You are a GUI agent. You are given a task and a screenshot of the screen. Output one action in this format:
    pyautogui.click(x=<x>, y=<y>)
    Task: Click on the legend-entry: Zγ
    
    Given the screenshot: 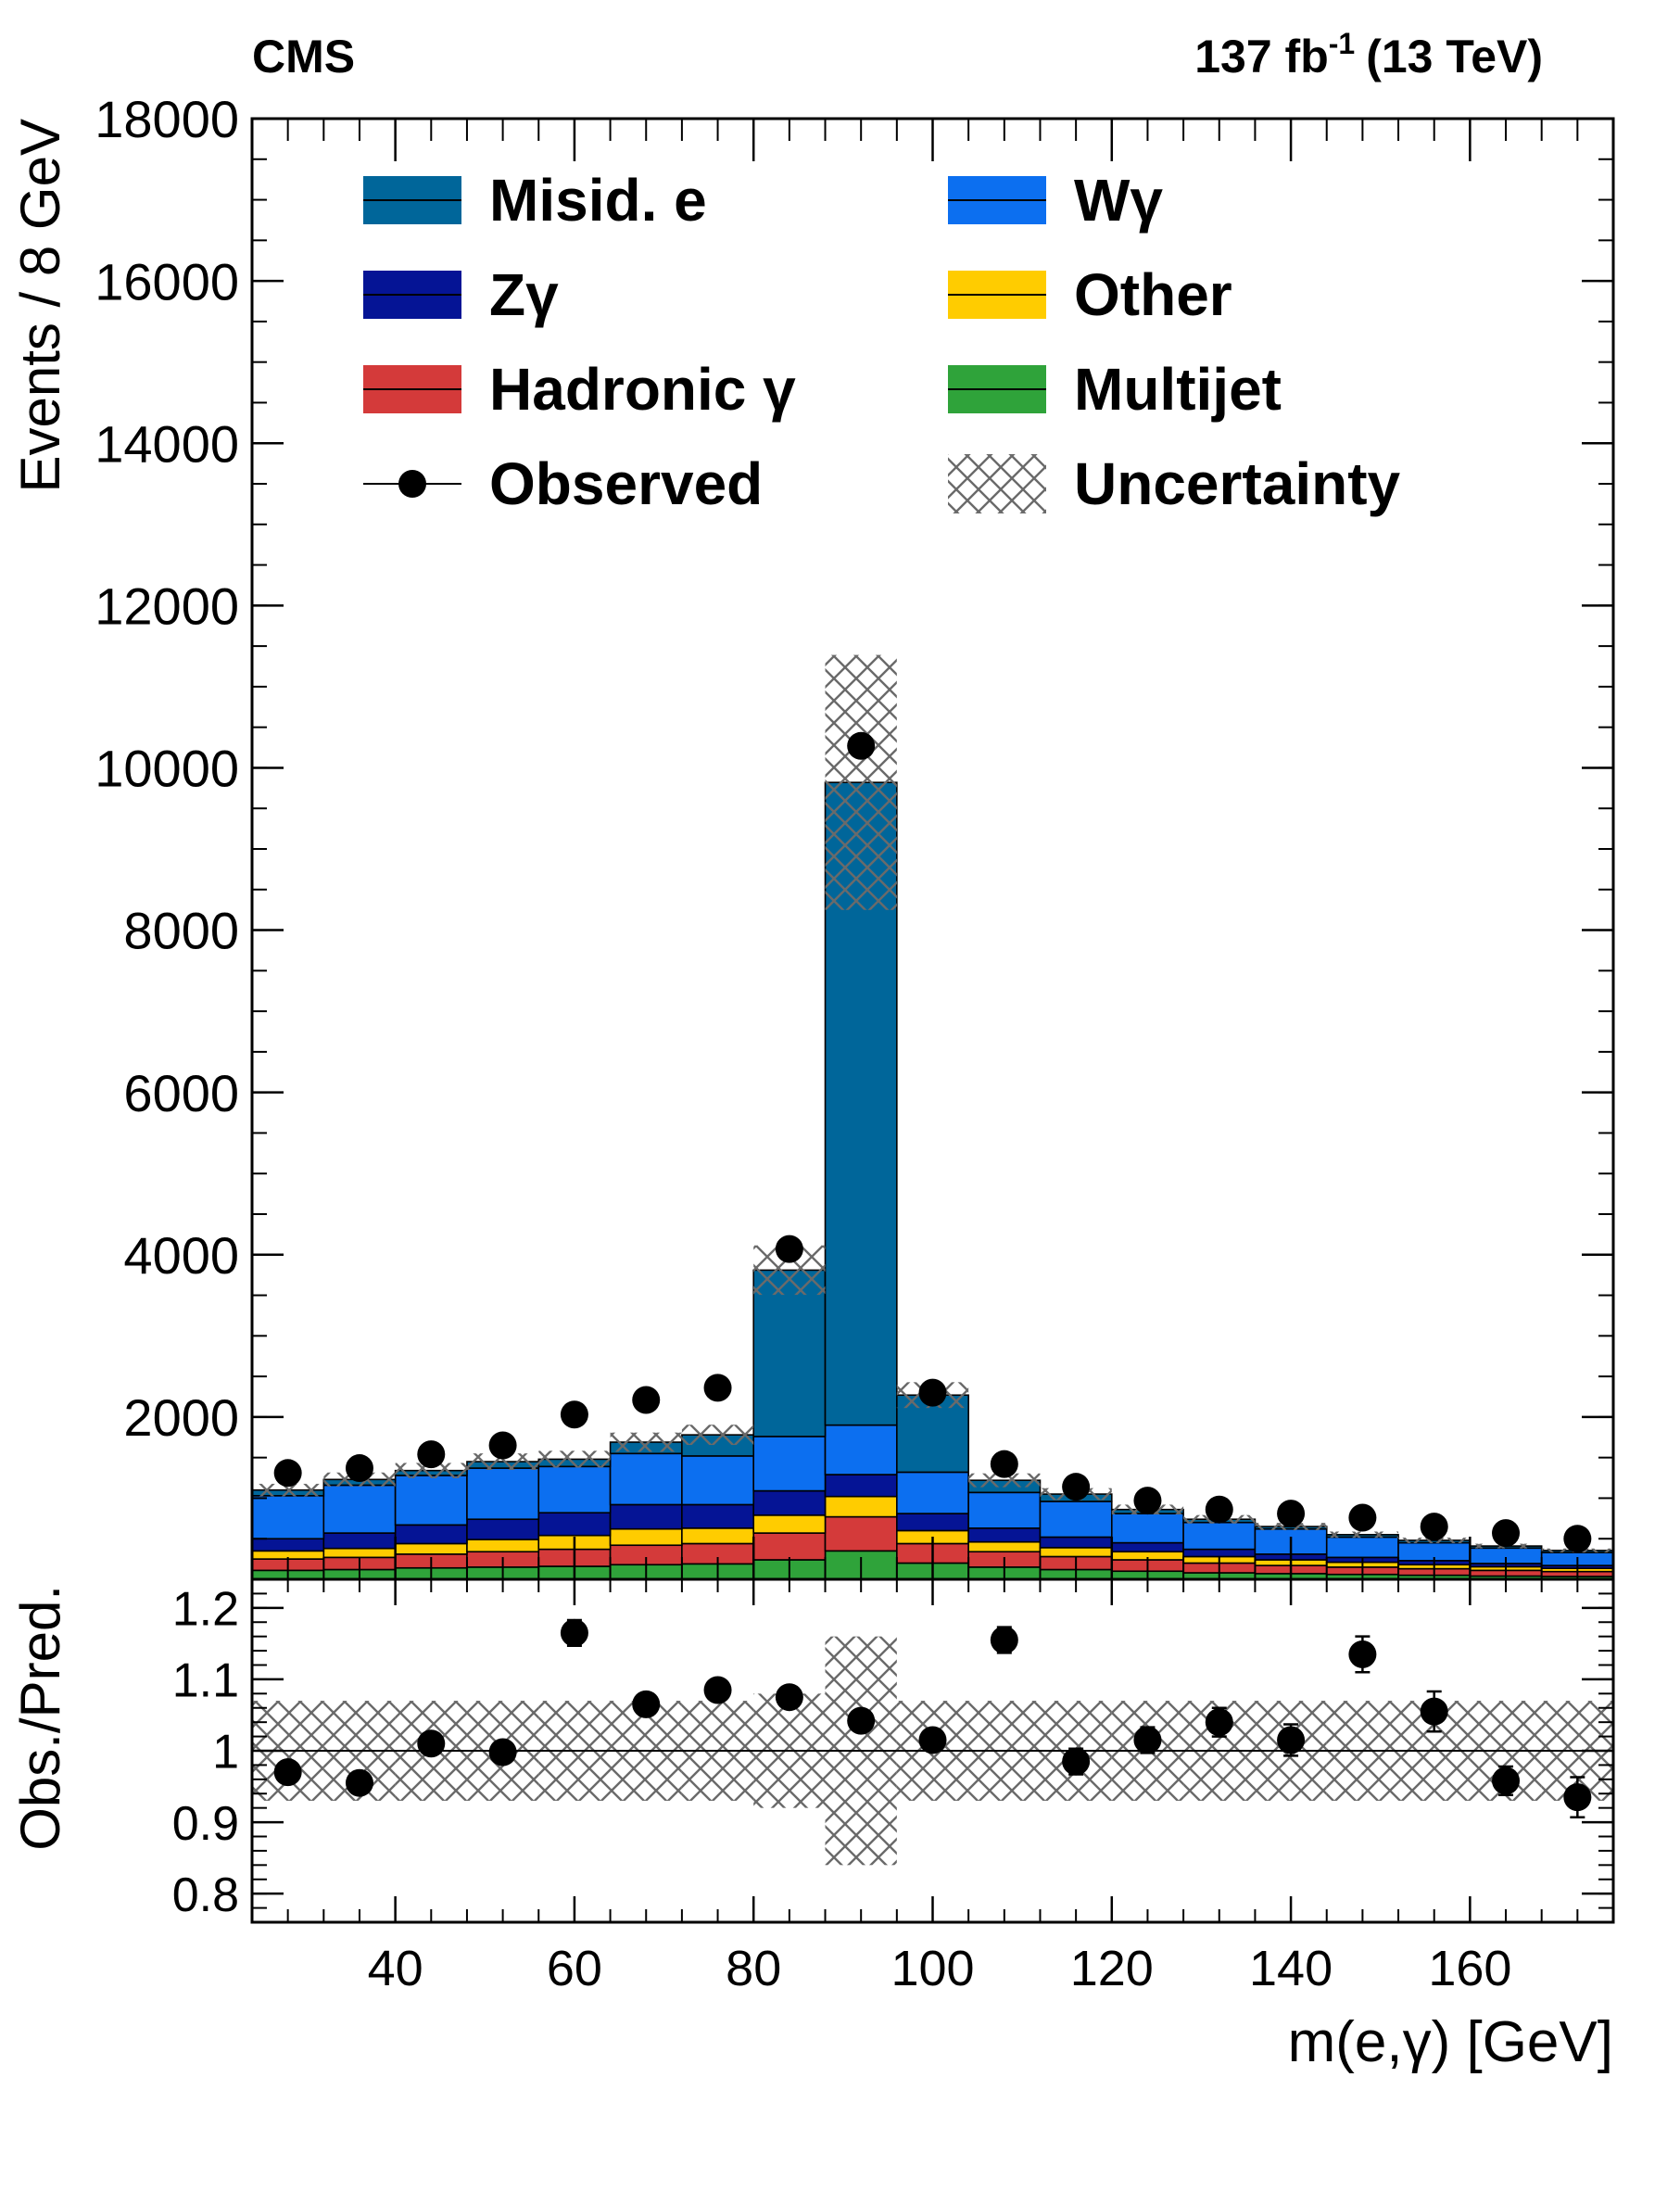 What is the action you would take?
    pyautogui.click(x=461, y=294)
    